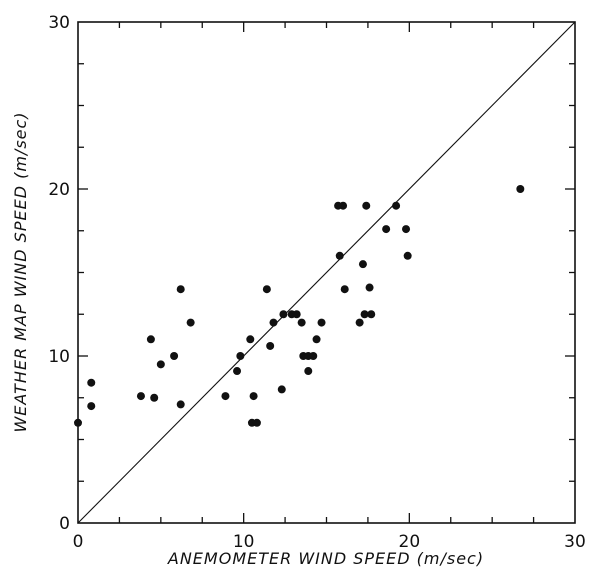 Image resolution: width=592 pixels, height=568 pixels. What do you see at coordinates (59, 357) in the screenshot?
I see `y-tick-label: 10` at bounding box center [59, 357].